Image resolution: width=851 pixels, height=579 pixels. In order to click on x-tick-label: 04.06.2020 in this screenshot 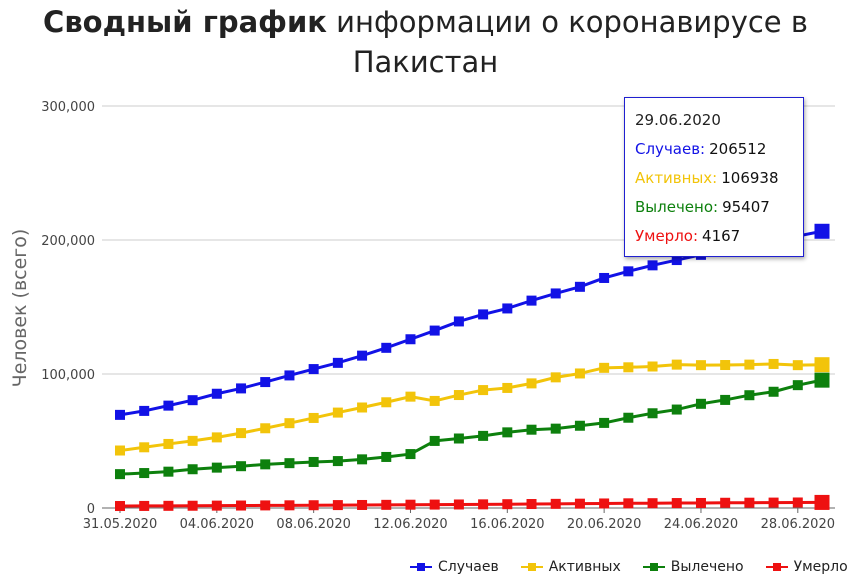, I will do `click(217, 524)`.